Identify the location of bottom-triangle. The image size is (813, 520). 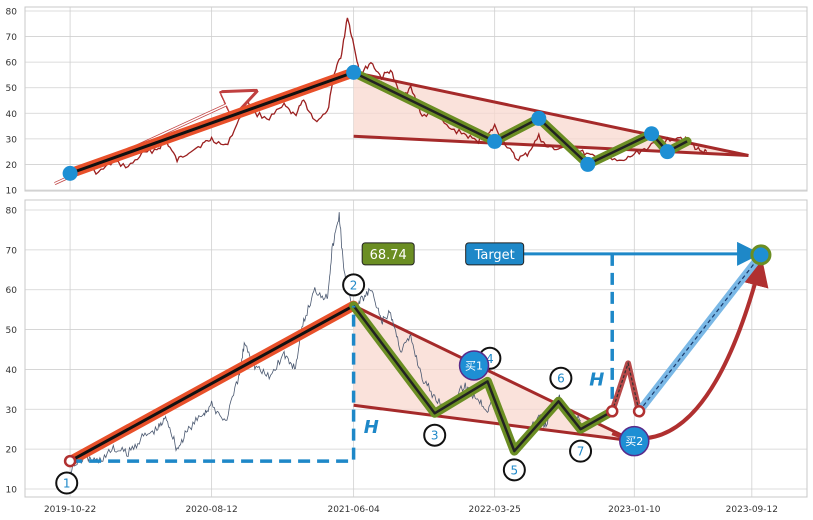
(493, 373).